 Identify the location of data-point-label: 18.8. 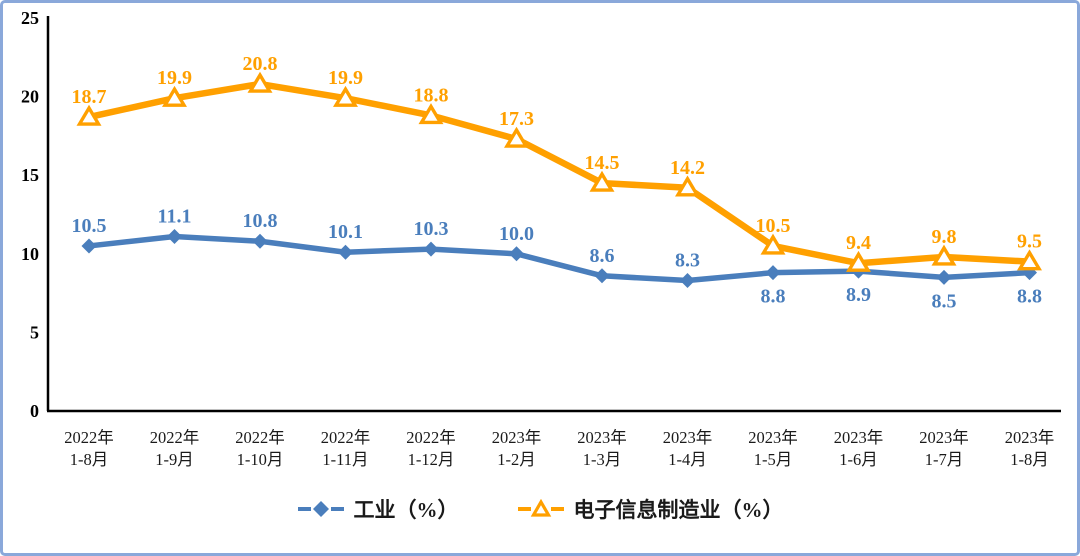
(431, 95).